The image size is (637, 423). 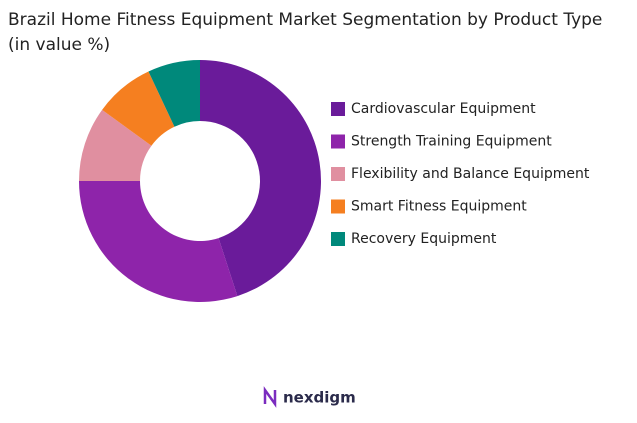 What do you see at coordinates (424, 239) in the screenshot?
I see `legend-label: Recovery Equipment` at bounding box center [424, 239].